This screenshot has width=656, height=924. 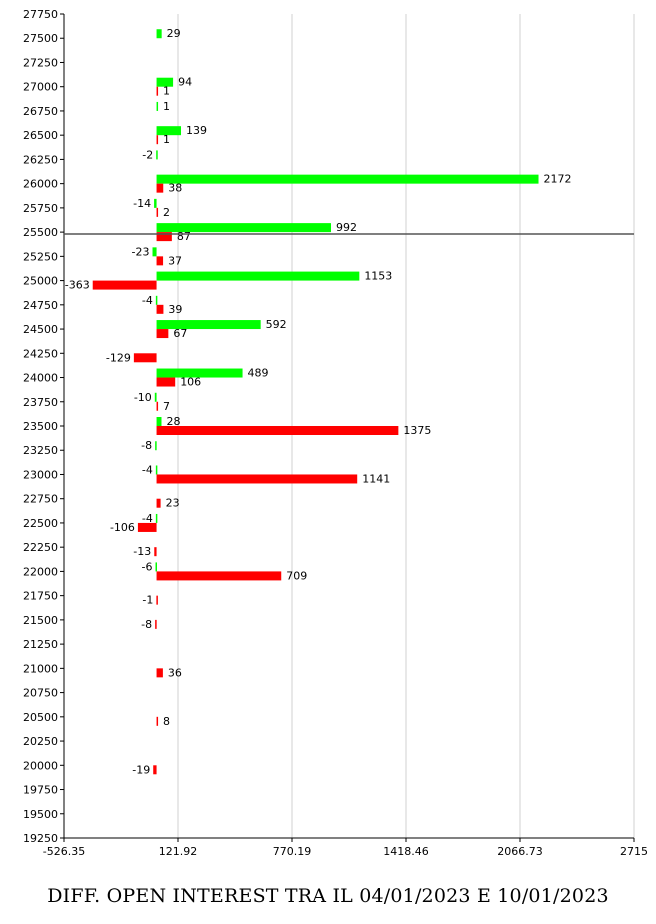 What do you see at coordinates (40, 838) in the screenshot?
I see `y-tick-label: 19250` at bounding box center [40, 838].